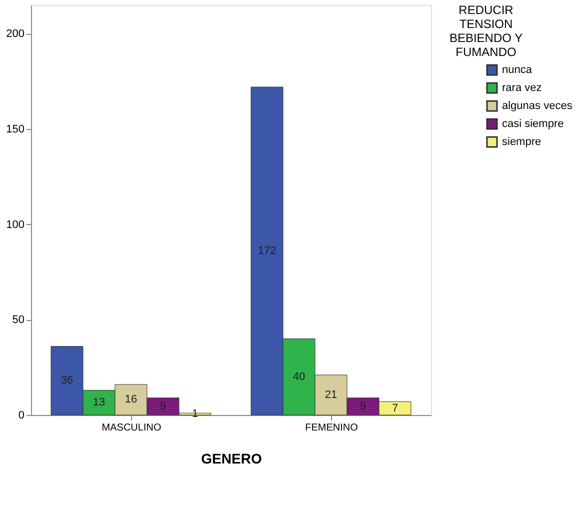 This screenshot has height=512, width=583. Describe the element at coordinates (517, 70) in the screenshot. I see `legend-label: nunca` at that location.